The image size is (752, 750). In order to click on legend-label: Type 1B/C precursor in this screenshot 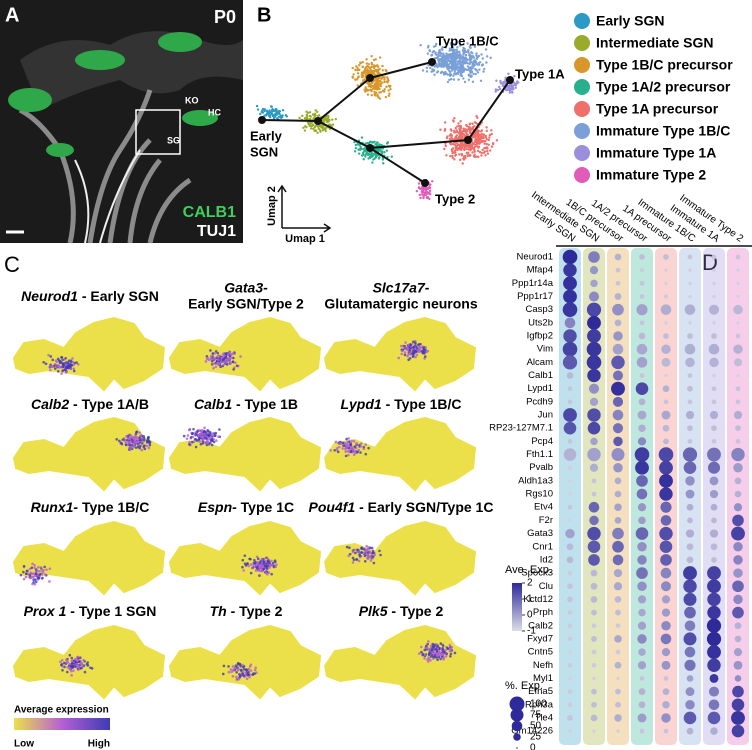, I will do `click(664, 65)`.